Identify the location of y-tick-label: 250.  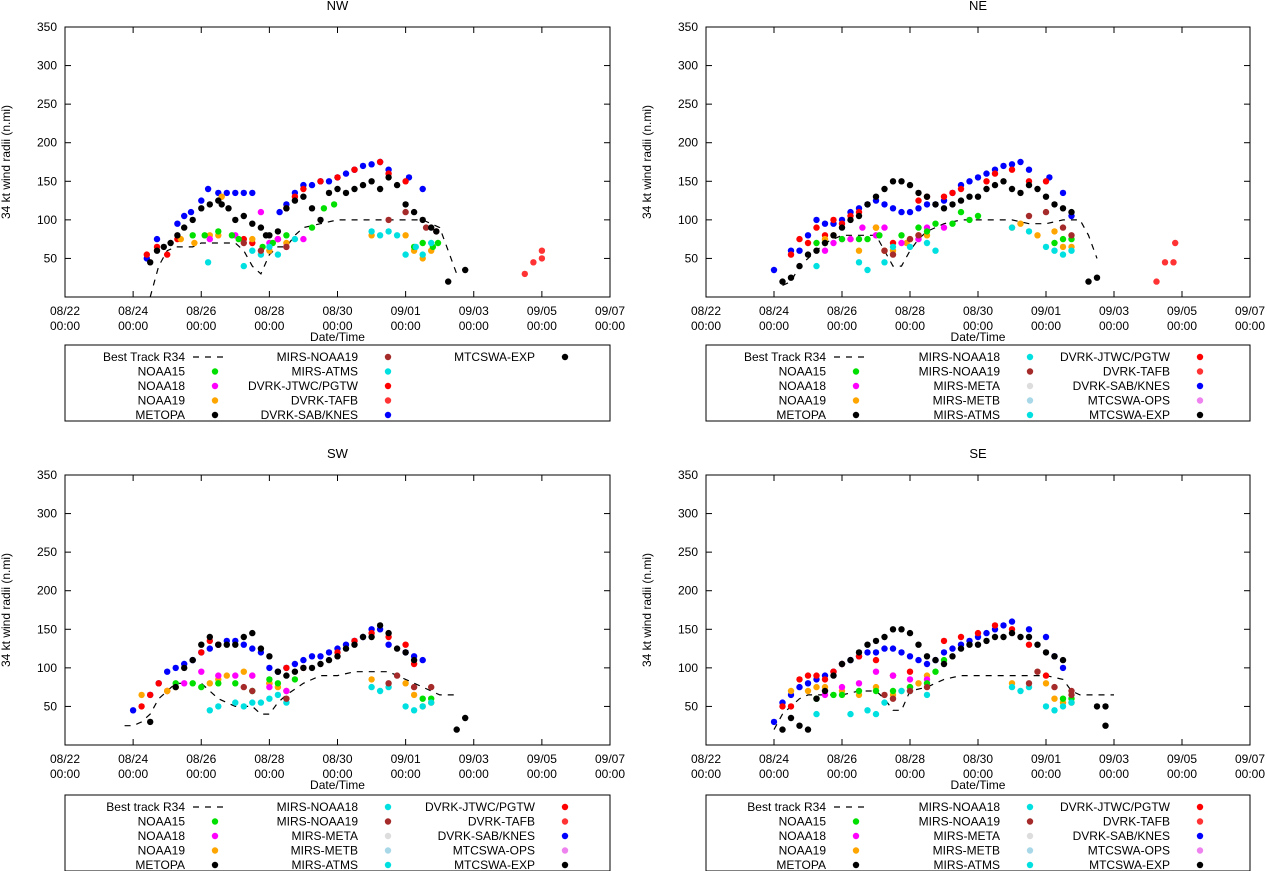
(47, 104).